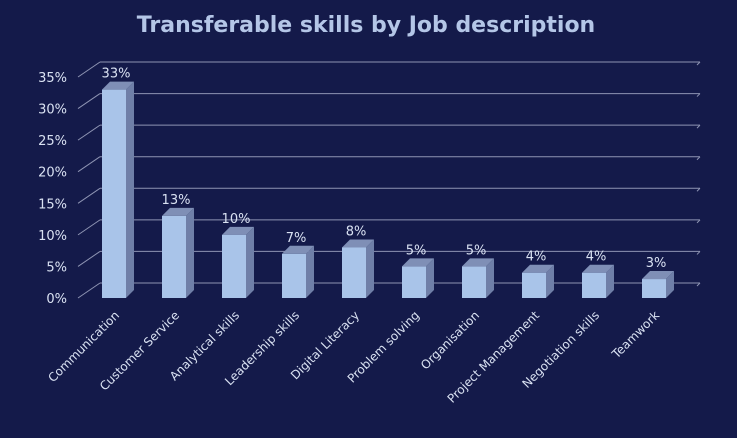  What do you see at coordinates (356, 231) in the screenshot?
I see `data-label: 8%` at bounding box center [356, 231].